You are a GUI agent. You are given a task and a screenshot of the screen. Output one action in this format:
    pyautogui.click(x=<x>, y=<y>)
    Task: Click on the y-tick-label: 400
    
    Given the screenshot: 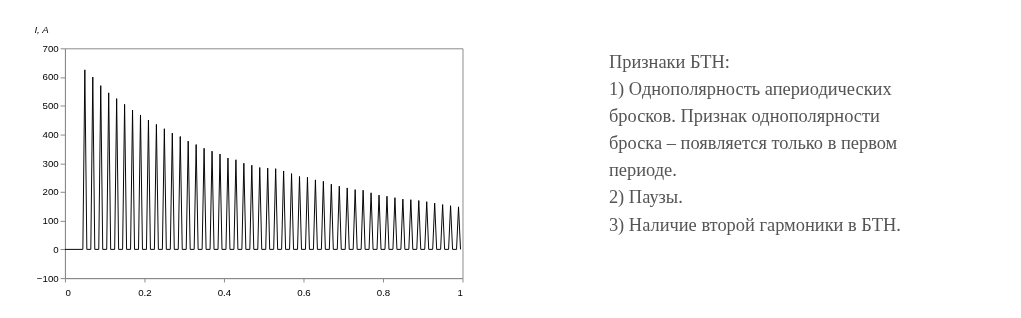 What is the action you would take?
    pyautogui.click(x=51, y=134)
    